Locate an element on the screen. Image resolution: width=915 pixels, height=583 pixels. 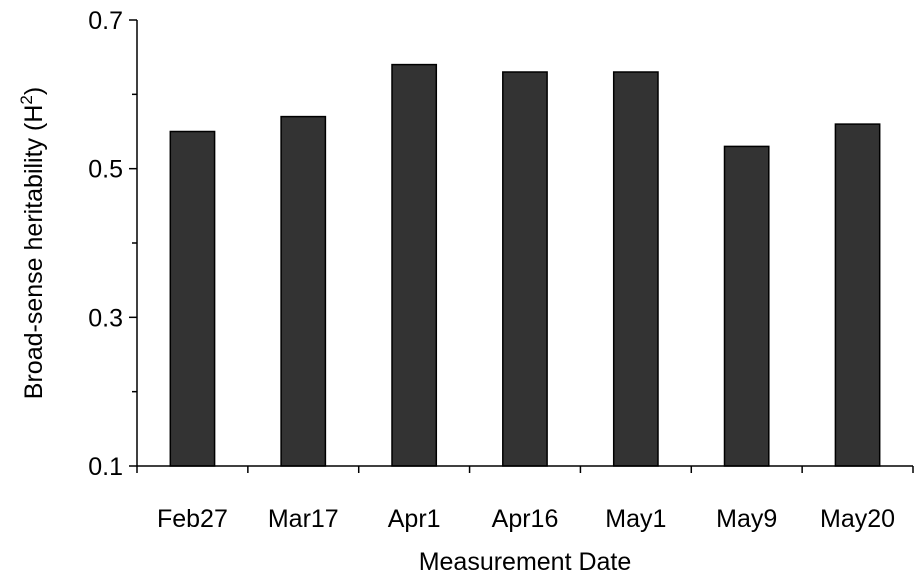
y-tick-label: 0.7 is located at coordinates (105, 21).